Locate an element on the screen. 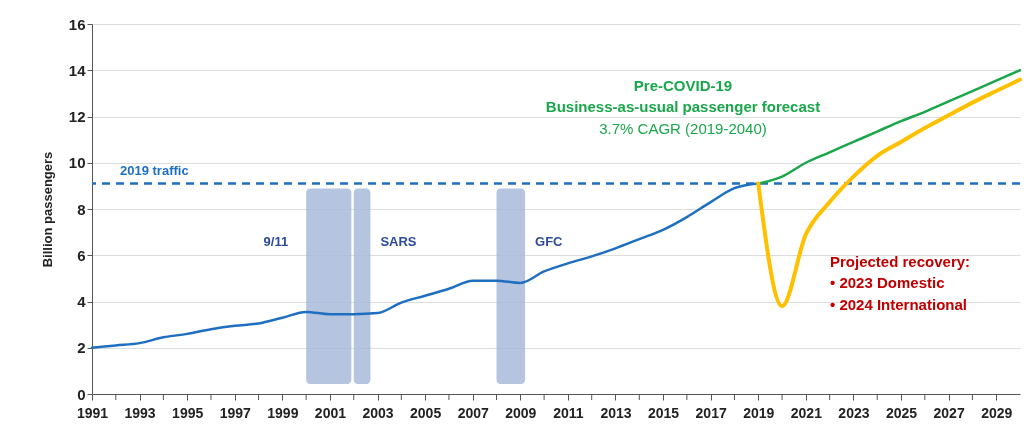  annotation: 3.7% CAGR (2019-2040) is located at coordinates (683, 128).